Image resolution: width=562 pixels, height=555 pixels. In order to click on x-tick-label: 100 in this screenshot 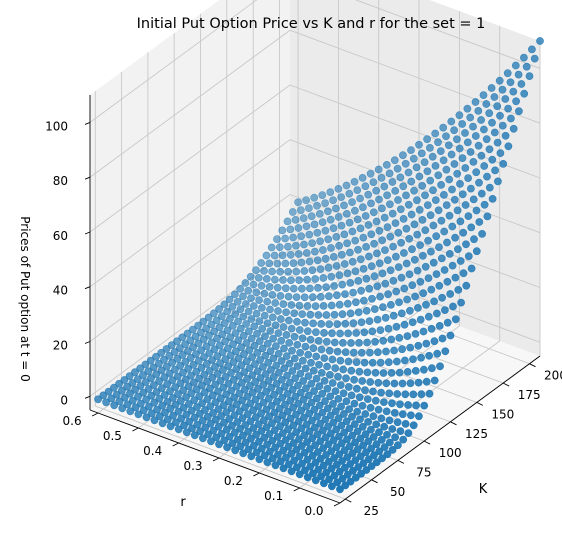, I will do `click(450, 453)`.